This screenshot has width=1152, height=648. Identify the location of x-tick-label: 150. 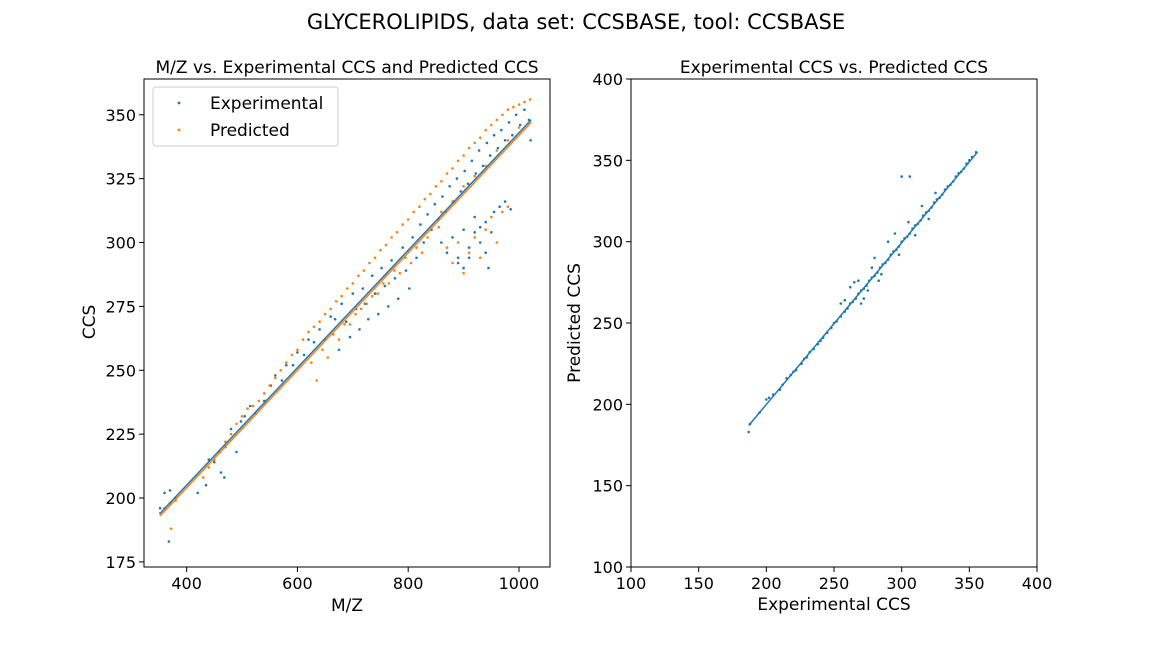
(698, 583).